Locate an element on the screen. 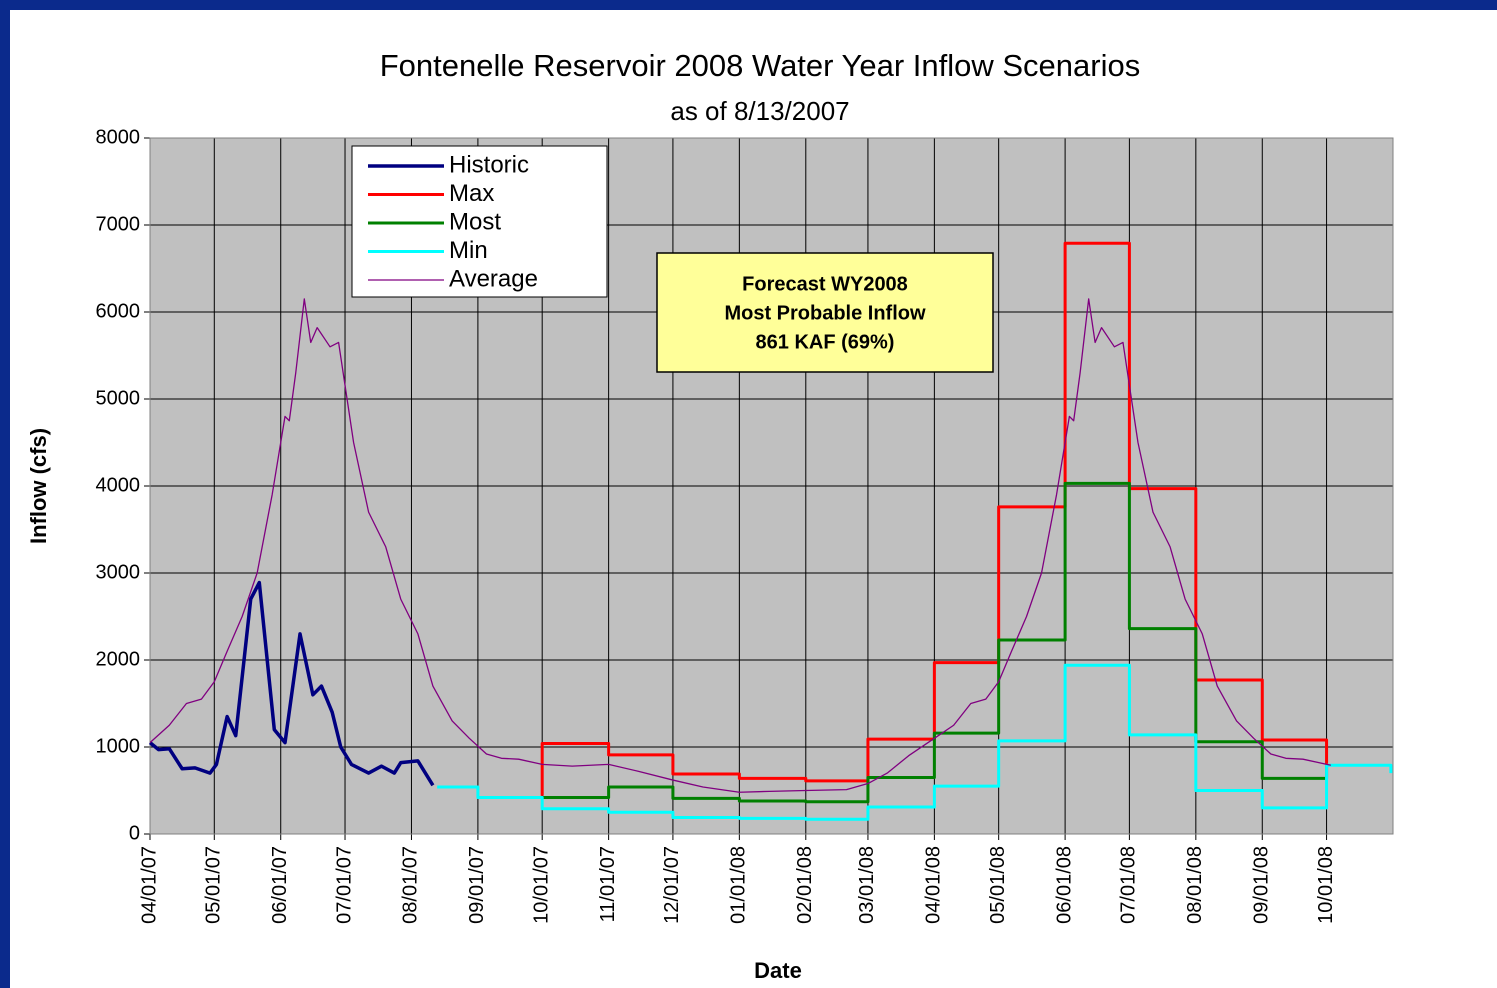 The image size is (1497, 988). x-tick-label: 06/01/08 is located at coordinates (1064, 885).